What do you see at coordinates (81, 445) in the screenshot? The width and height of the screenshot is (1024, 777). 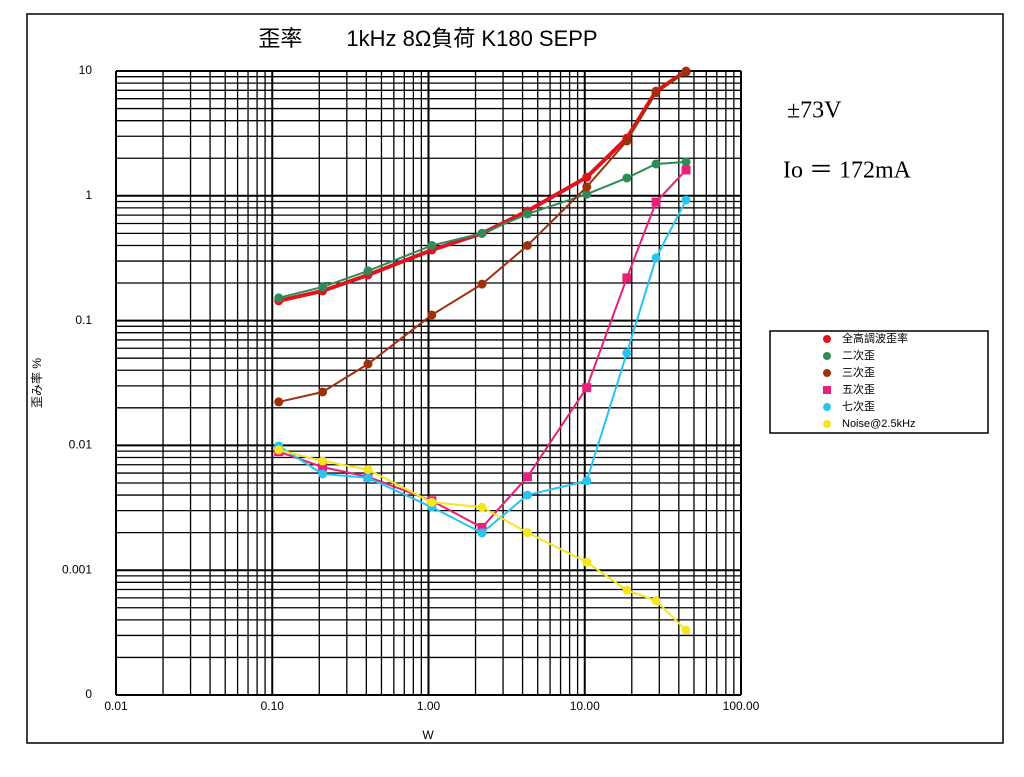 I see `y-tick-label: 0.01` at bounding box center [81, 445].